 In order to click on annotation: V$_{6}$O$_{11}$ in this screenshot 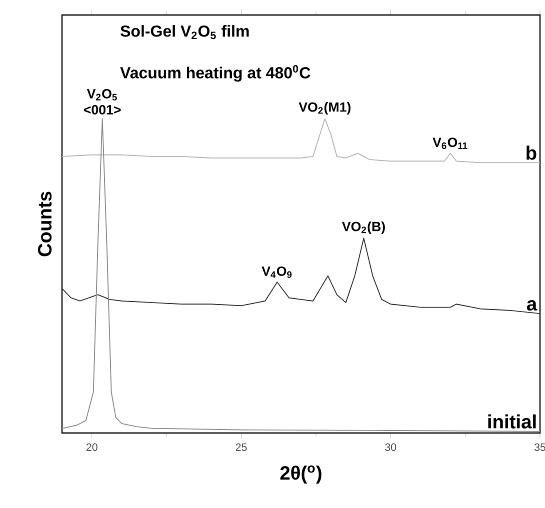, I will do `click(450, 144)`.